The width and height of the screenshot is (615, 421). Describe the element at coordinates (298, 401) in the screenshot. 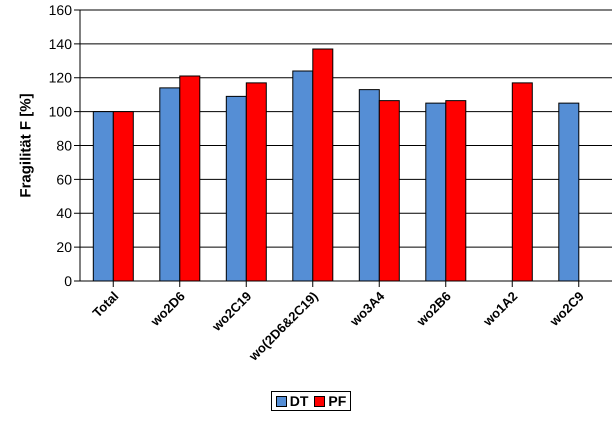

I see `legend-label: DT` at that location.